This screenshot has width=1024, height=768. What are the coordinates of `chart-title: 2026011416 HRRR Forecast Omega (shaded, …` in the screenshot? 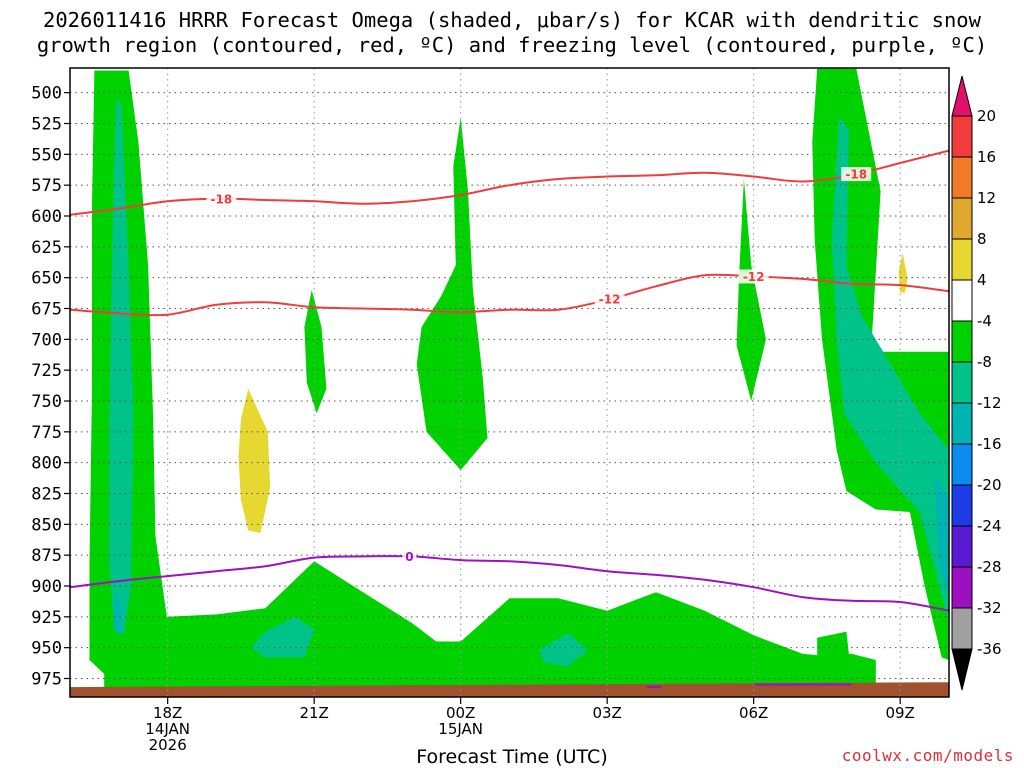 It's located at (512, 33).